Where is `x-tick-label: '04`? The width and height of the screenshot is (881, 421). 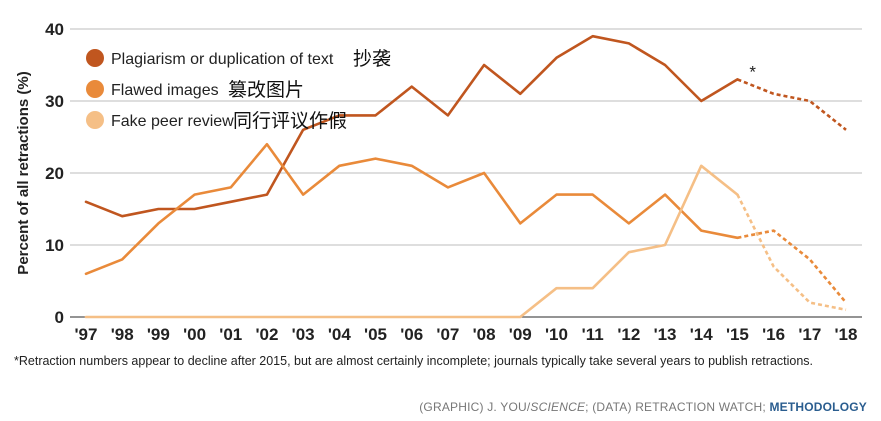 x-tick-label: '04 is located at coordinates (339, 334).